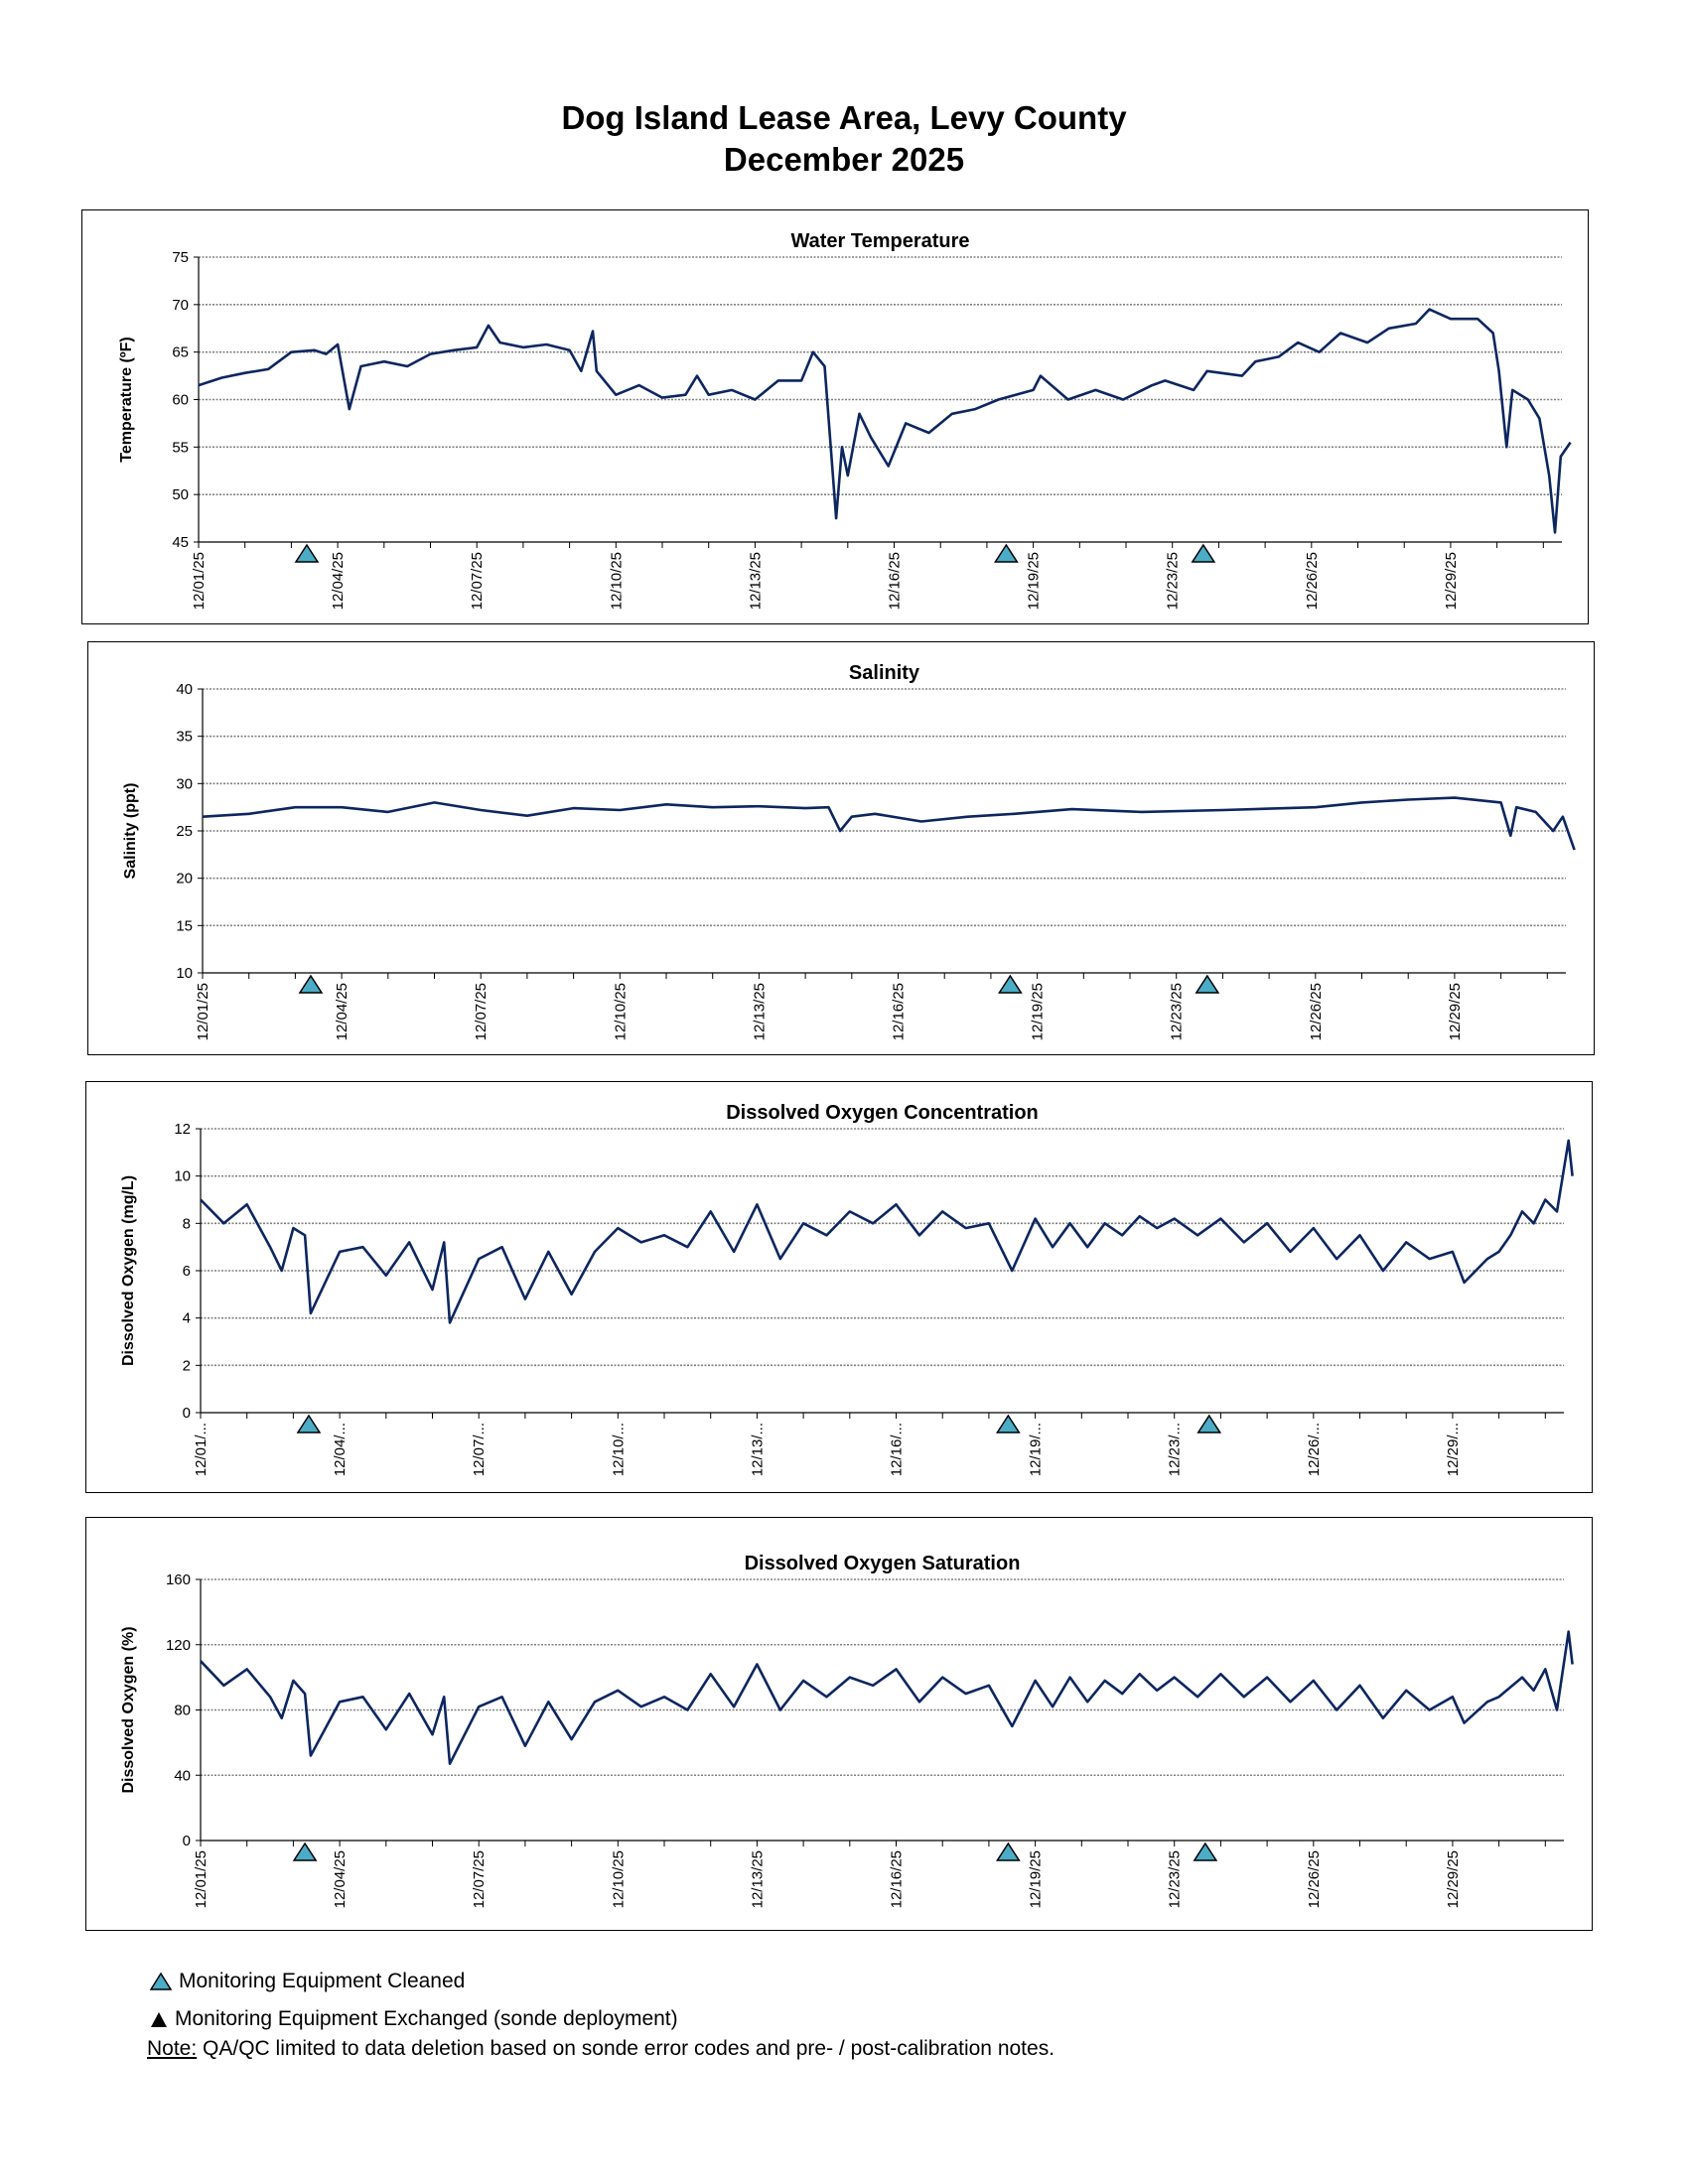 The width and height of the screenshot is (1688, 2184). Describe the element at coordinates (128, 1709) in the screenshot. I see `y-axis-label: Dissolved Oxygen (%)` at that location.